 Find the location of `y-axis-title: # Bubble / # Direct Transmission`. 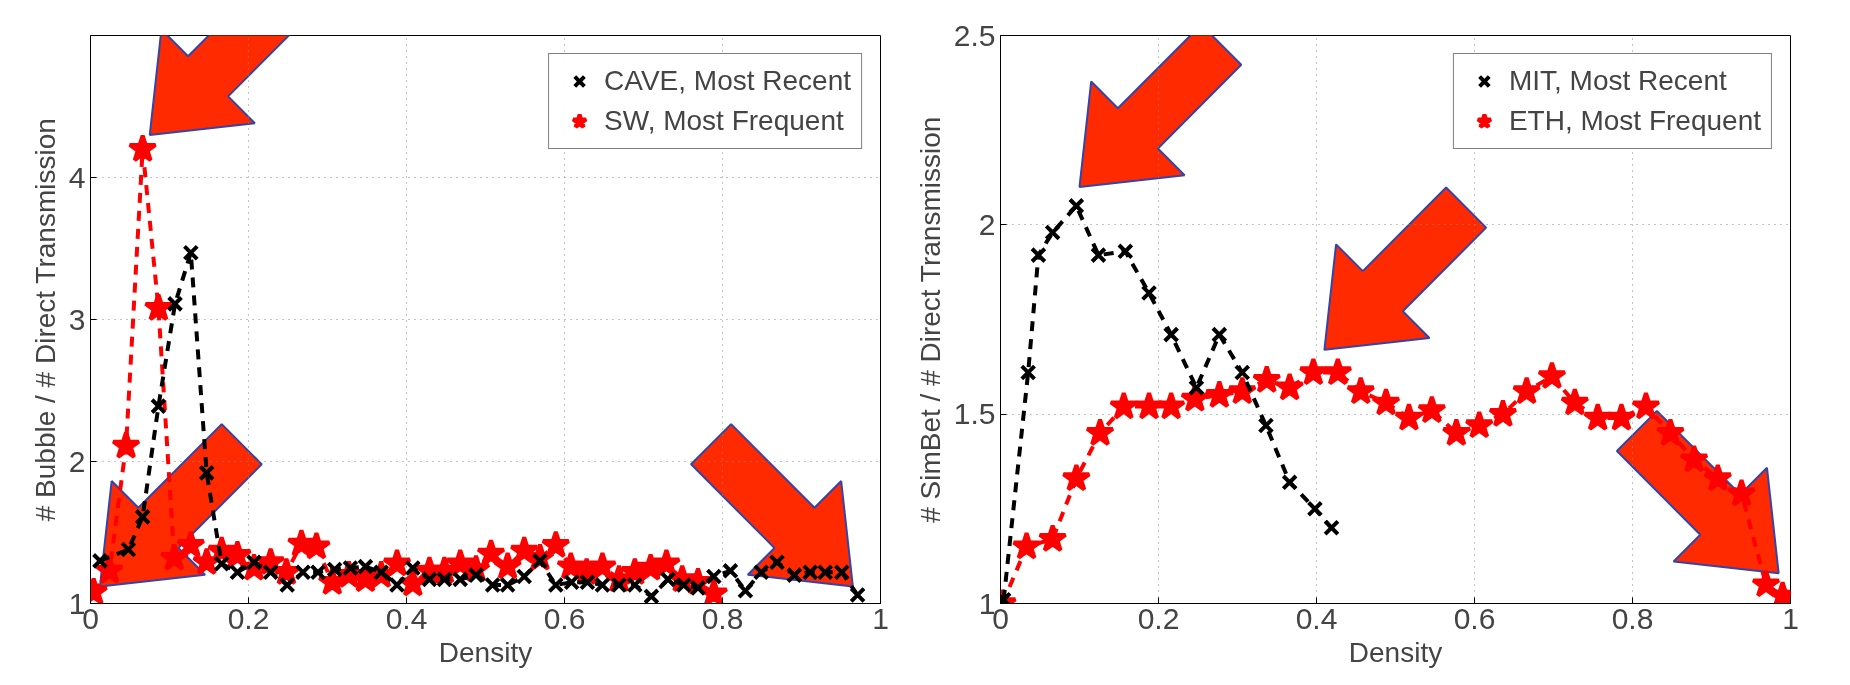

y-axis-title: # Bubble / # Direct Transmission is located at coordinates (45, 320).